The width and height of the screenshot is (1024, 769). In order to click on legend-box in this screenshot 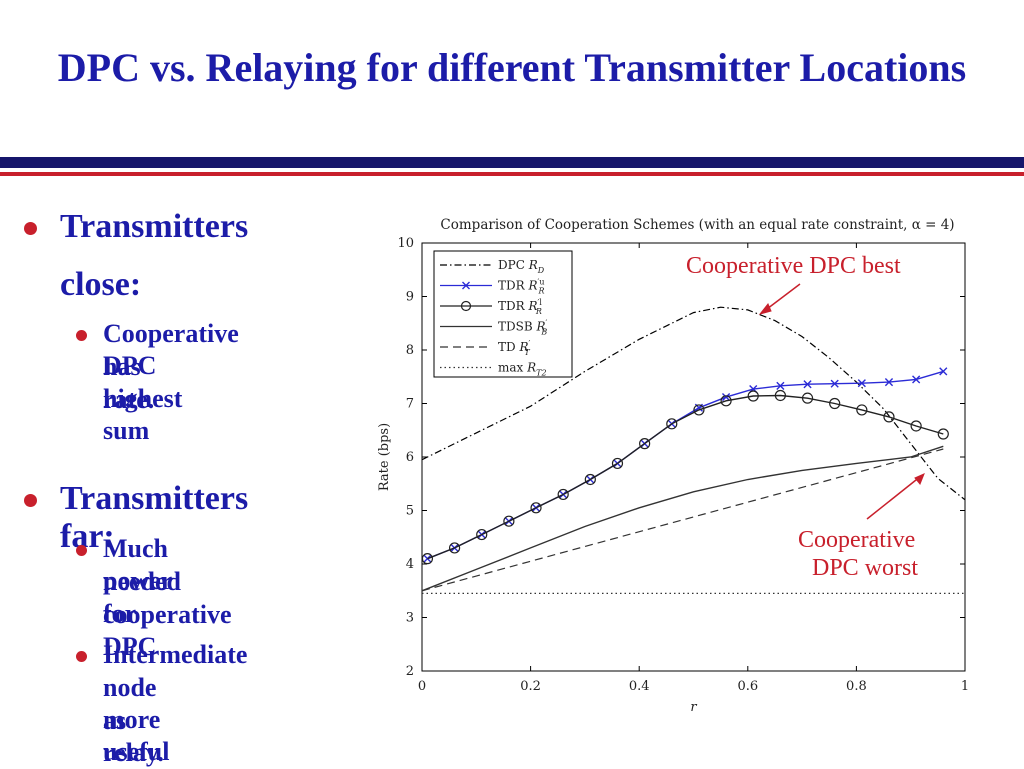, I will do `click(503, 314)`.